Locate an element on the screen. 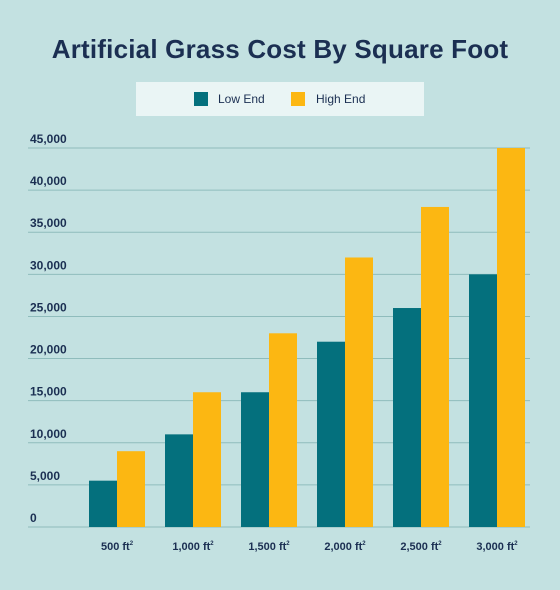  y-tick-label: 35,000 is located at coordinates (48, 223).